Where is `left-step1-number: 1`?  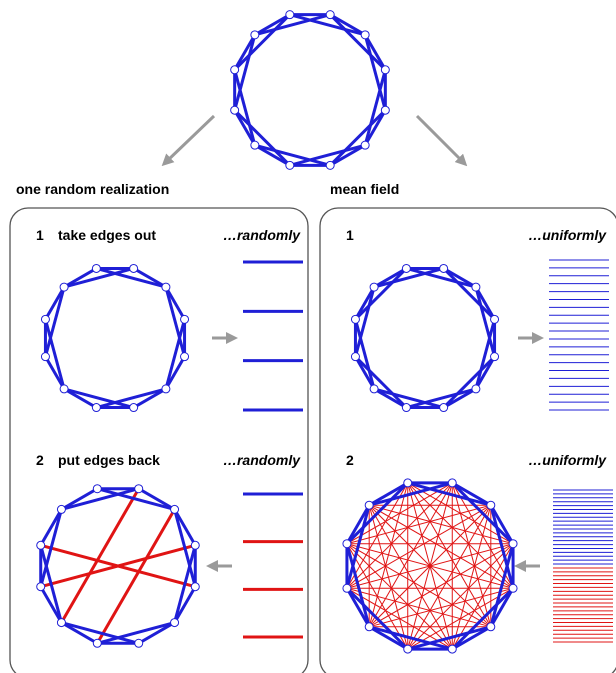
left-step1-number: 1 is located at coordinates (40, 235).